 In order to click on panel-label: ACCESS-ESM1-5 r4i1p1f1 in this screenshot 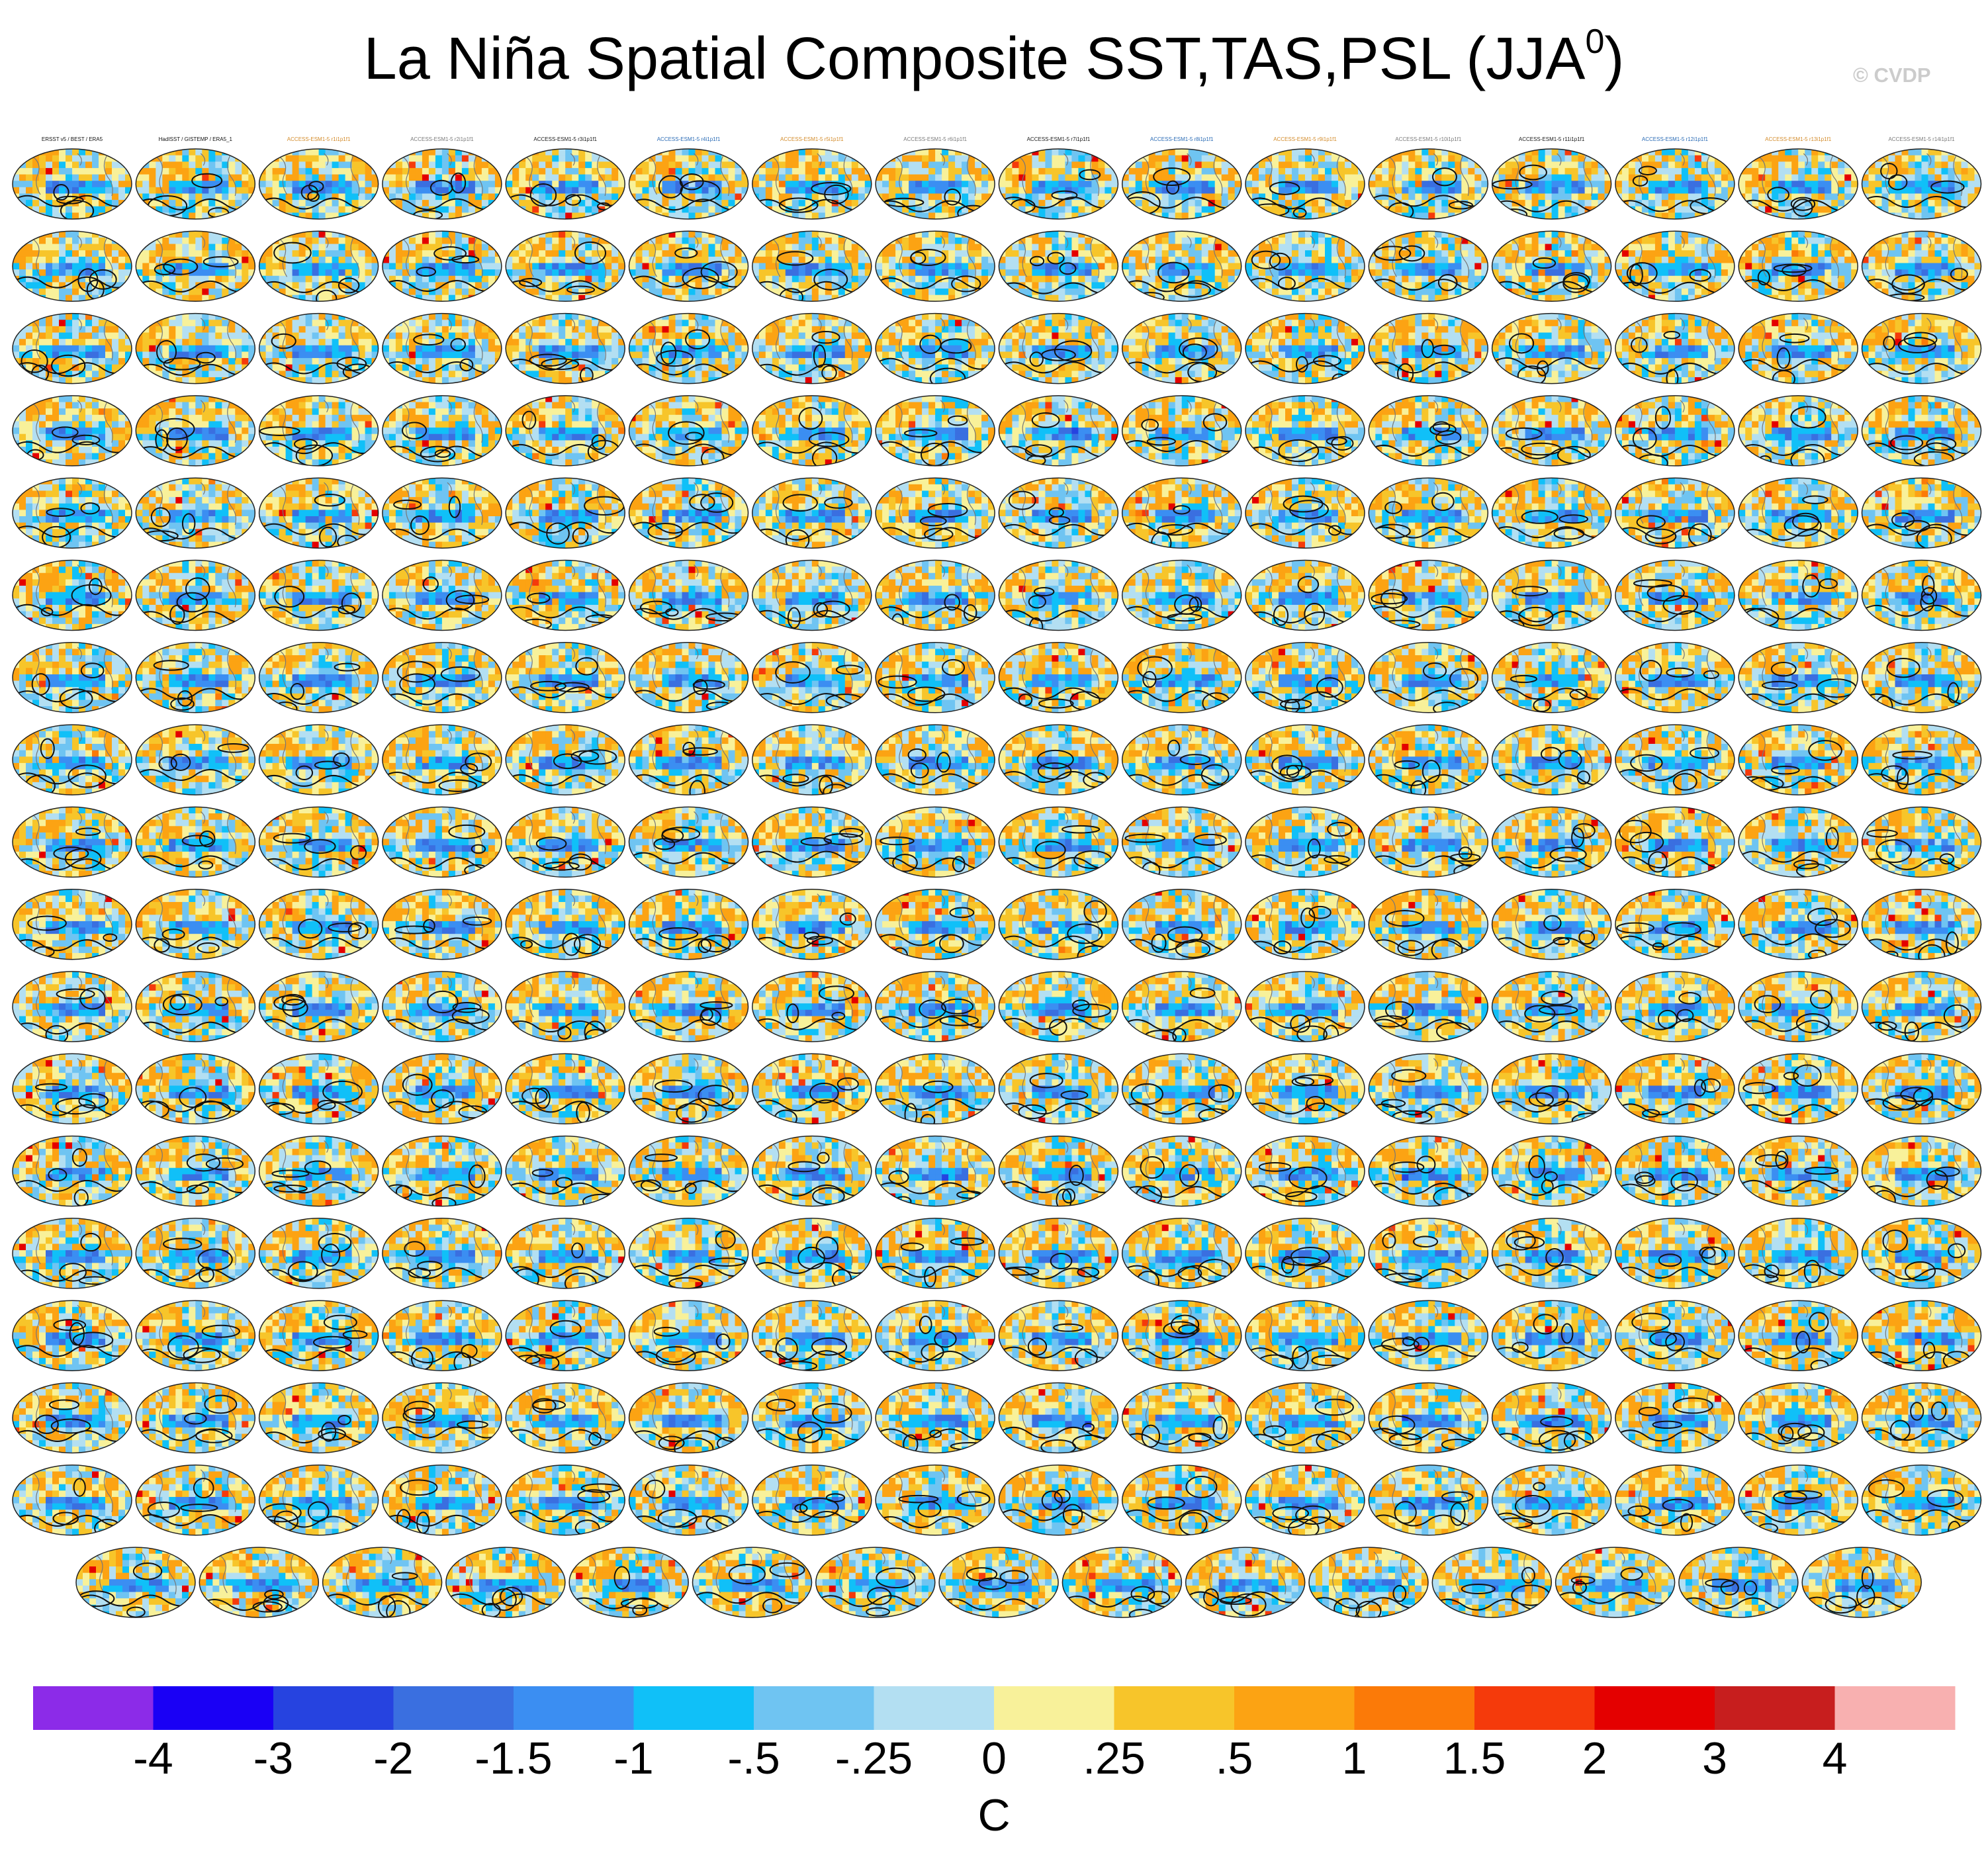, I will do `click(689, 139)`.